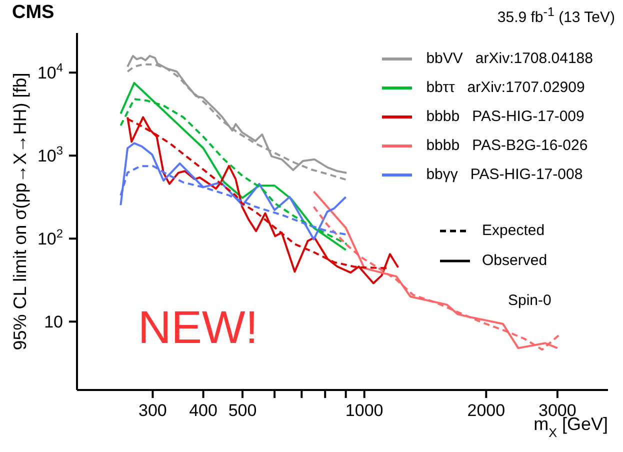 This screenshot has width=623, height=452. What do you see at coordinates (33, 13) in the screenshot?
I see `chart-title: CMS` at bounding box center [33, 13].